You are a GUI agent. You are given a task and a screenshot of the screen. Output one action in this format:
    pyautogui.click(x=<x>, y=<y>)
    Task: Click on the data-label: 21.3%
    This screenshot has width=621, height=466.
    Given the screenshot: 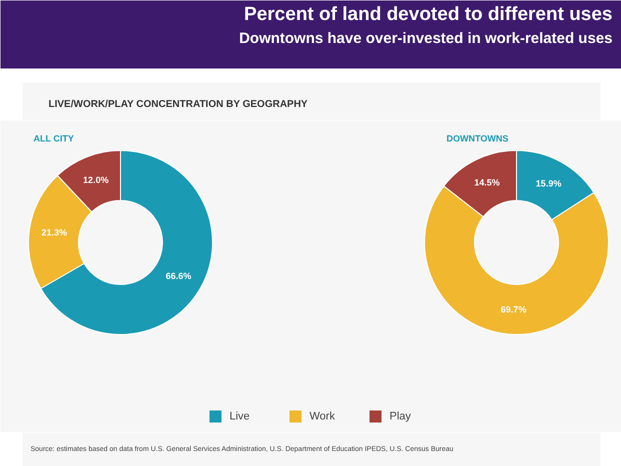 What is the action you would take?
    pyautogui.click(x=54, y=233)
    